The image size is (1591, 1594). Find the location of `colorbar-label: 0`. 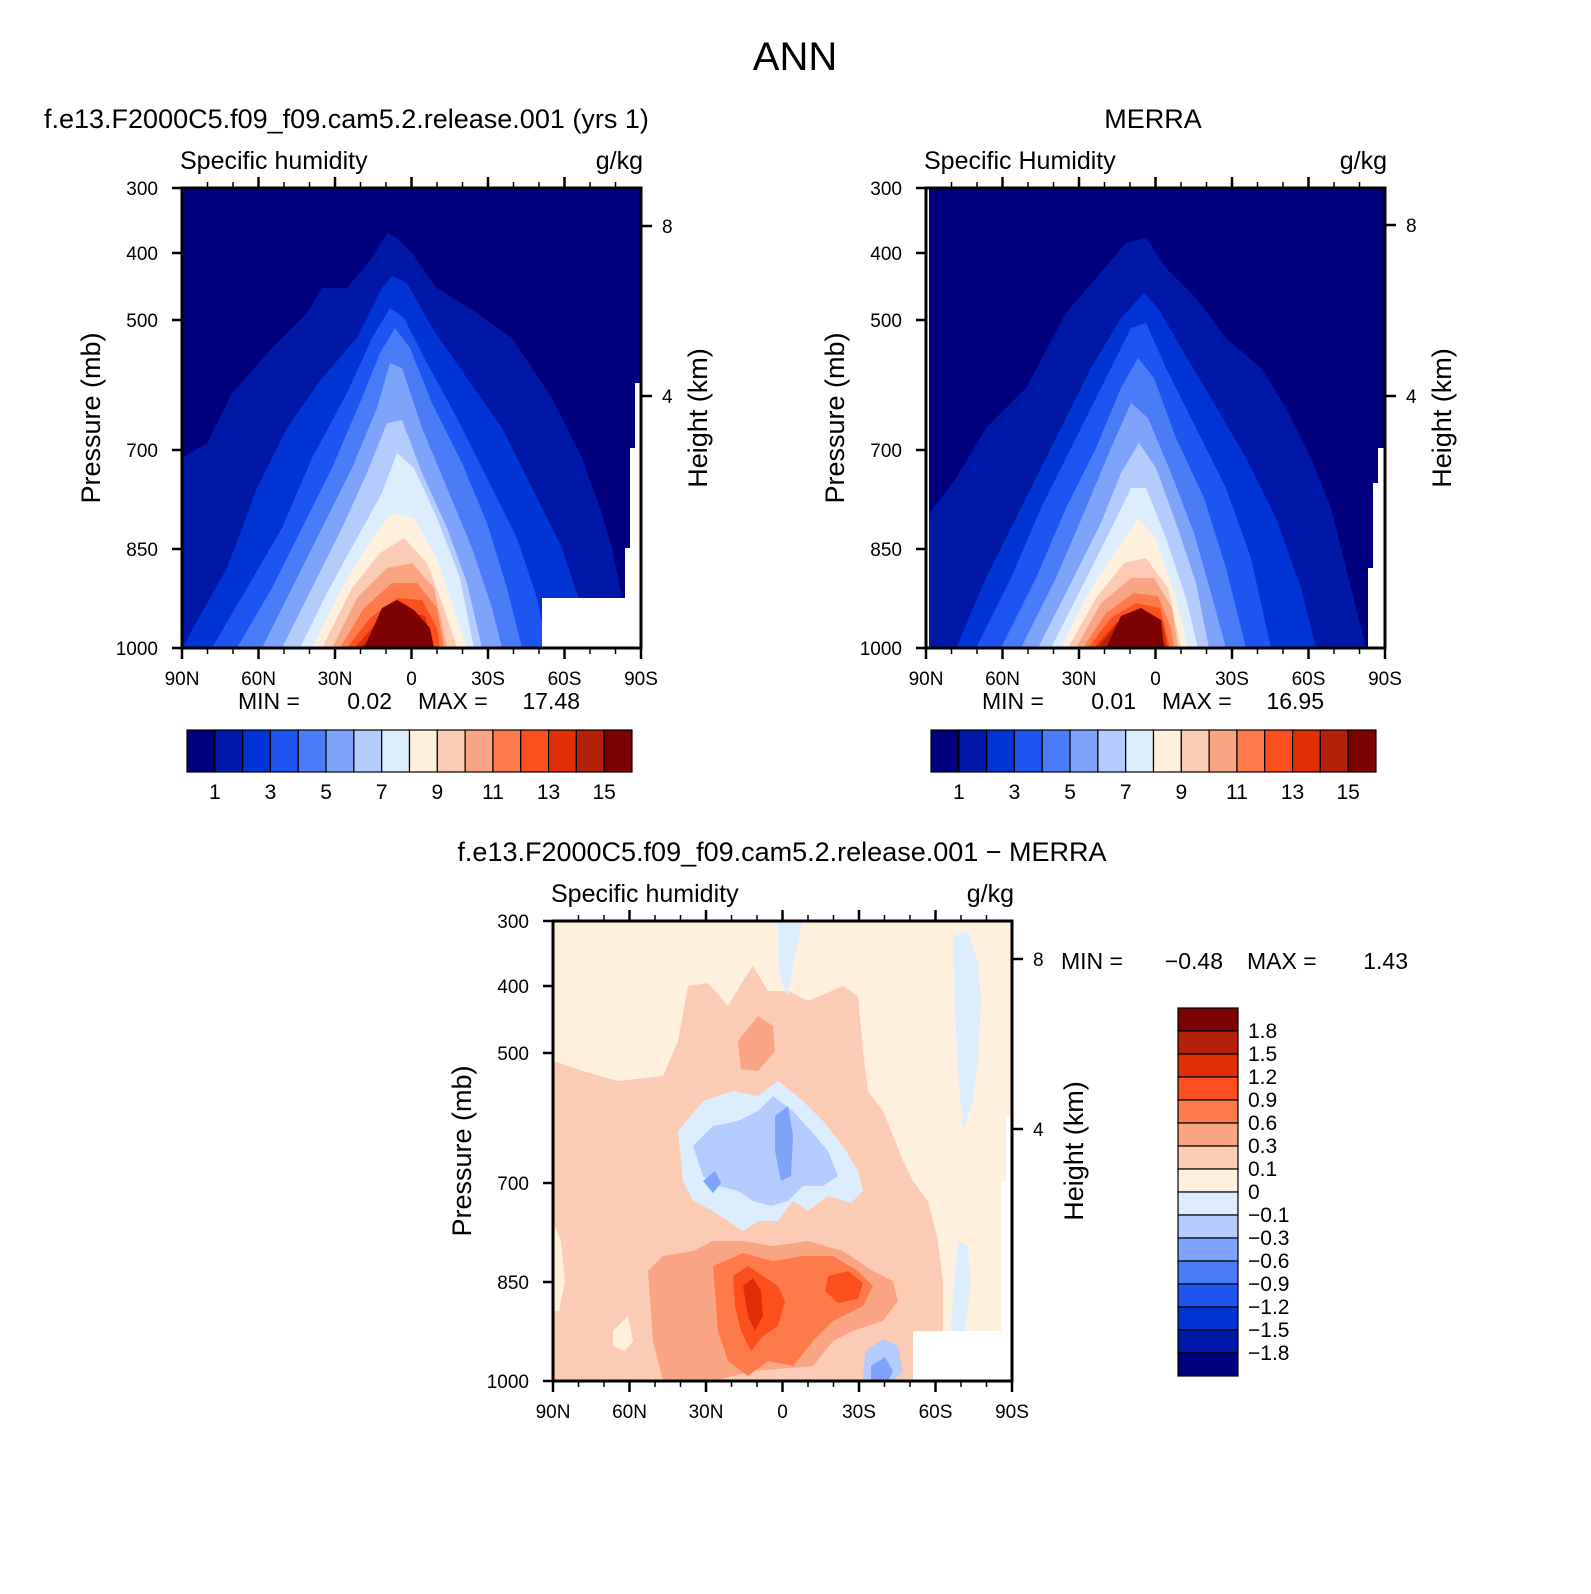

colorbar-label: 0 is located at coordinates (1254, 1192).